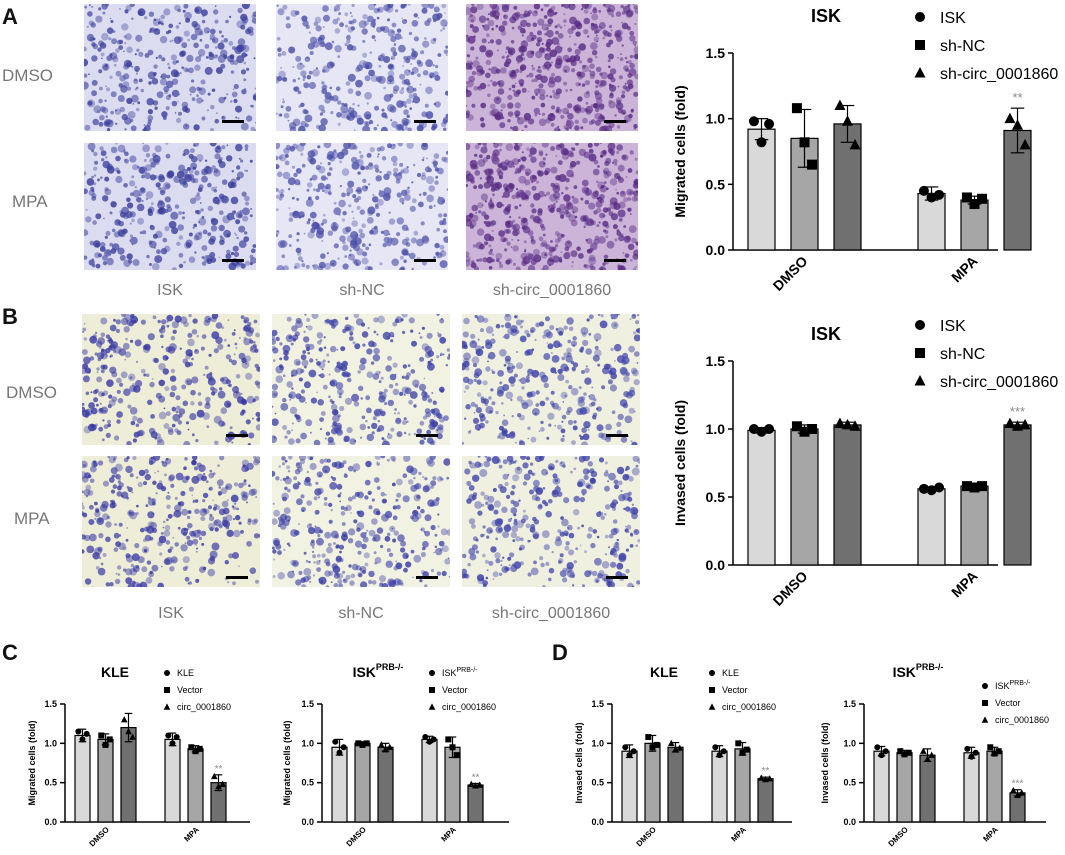 The height and width of the screenshot is (855, 1065). I want to click on legend-label: Vector, so click(455, 690).